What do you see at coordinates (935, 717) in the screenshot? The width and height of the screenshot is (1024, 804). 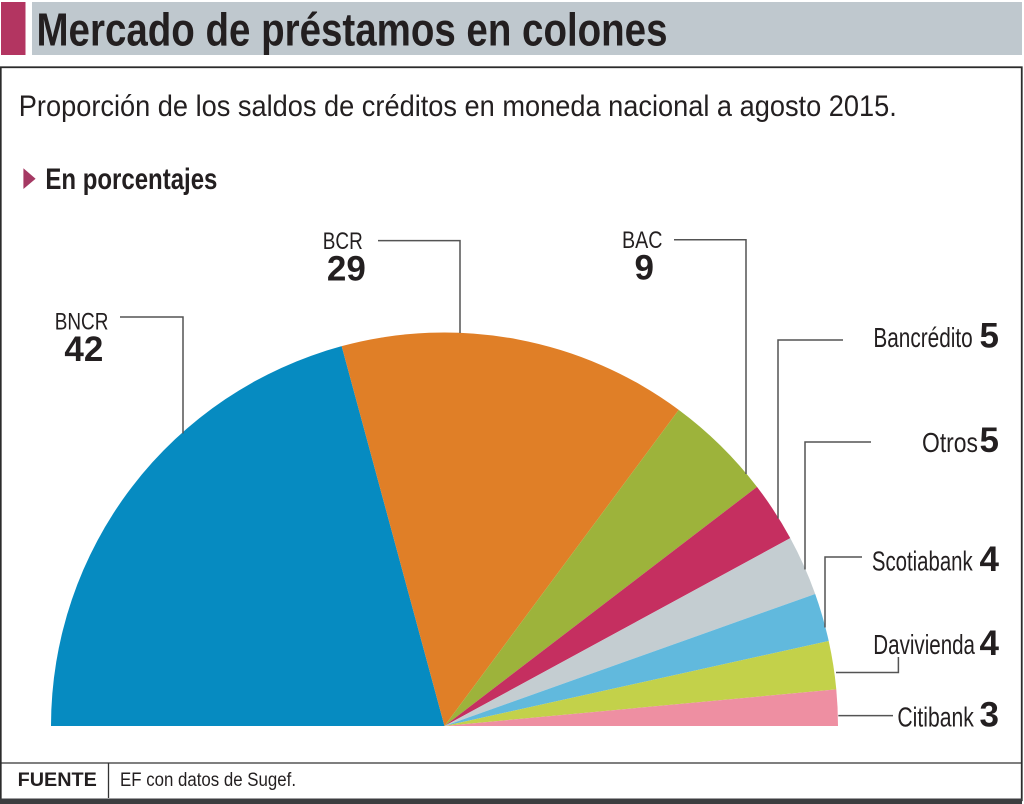 I see `svg-text: Citibank` at bounding box center [935, 717].